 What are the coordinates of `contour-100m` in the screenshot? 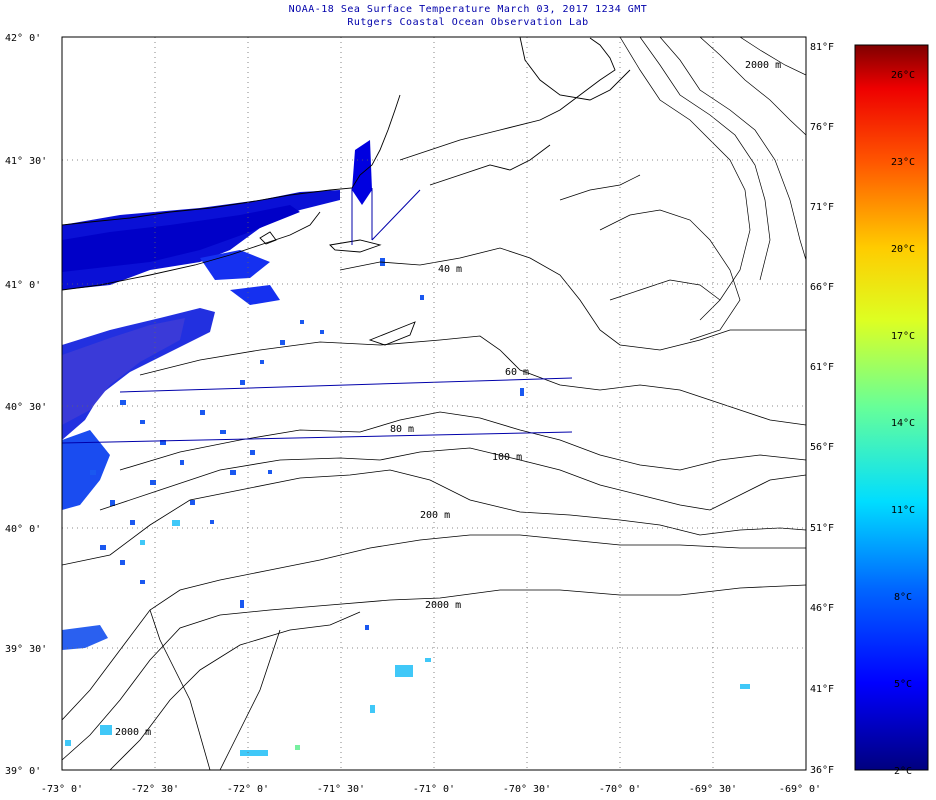 It's located at (452, 479).